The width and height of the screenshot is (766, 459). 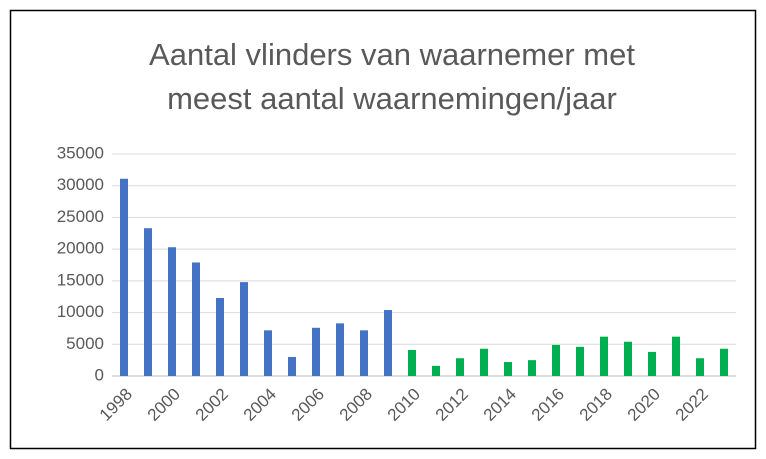 What do you see at coordinates (80, 152) in the screenshot?
I see `y-tick-label: 35000` at bounding box center [80, 152].